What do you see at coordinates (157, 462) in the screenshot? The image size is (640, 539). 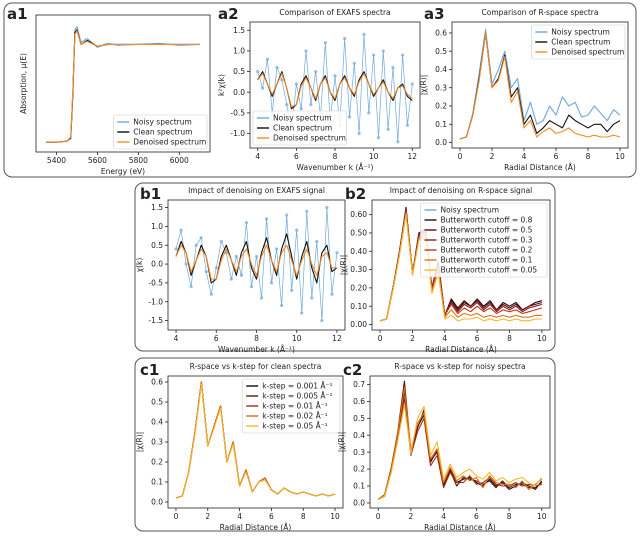 I see `y-tick-label: 0.2` at bounding box center [157, 462].